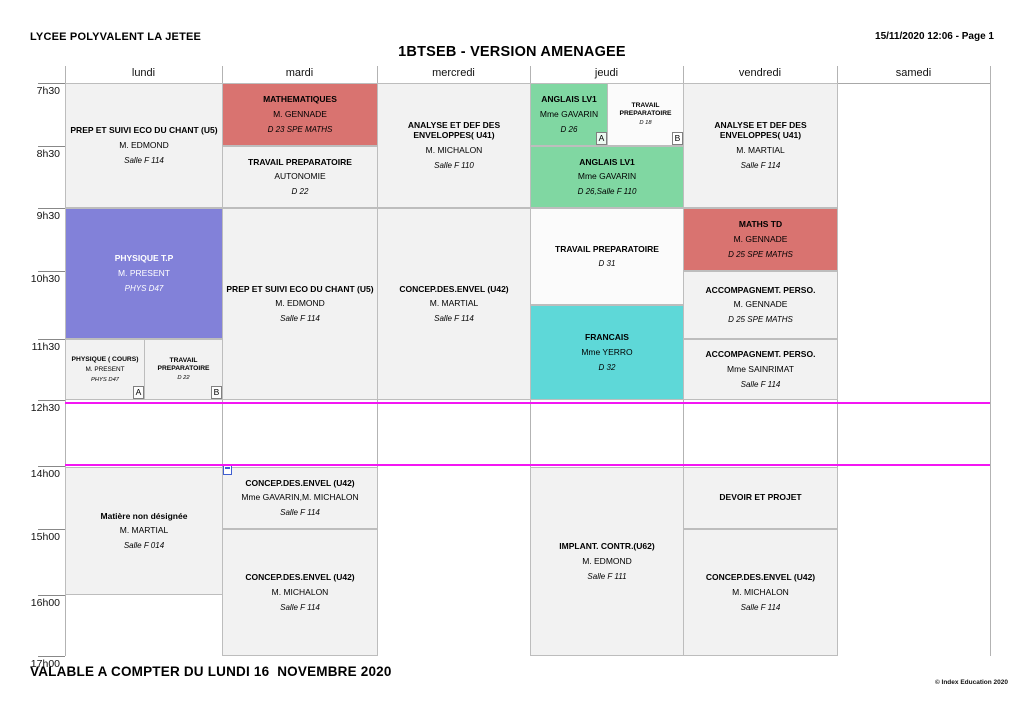  Describe the element at coordinates (300, 176) in the screenshot. I see `course-teacher: AUTONOMIE` at that location.